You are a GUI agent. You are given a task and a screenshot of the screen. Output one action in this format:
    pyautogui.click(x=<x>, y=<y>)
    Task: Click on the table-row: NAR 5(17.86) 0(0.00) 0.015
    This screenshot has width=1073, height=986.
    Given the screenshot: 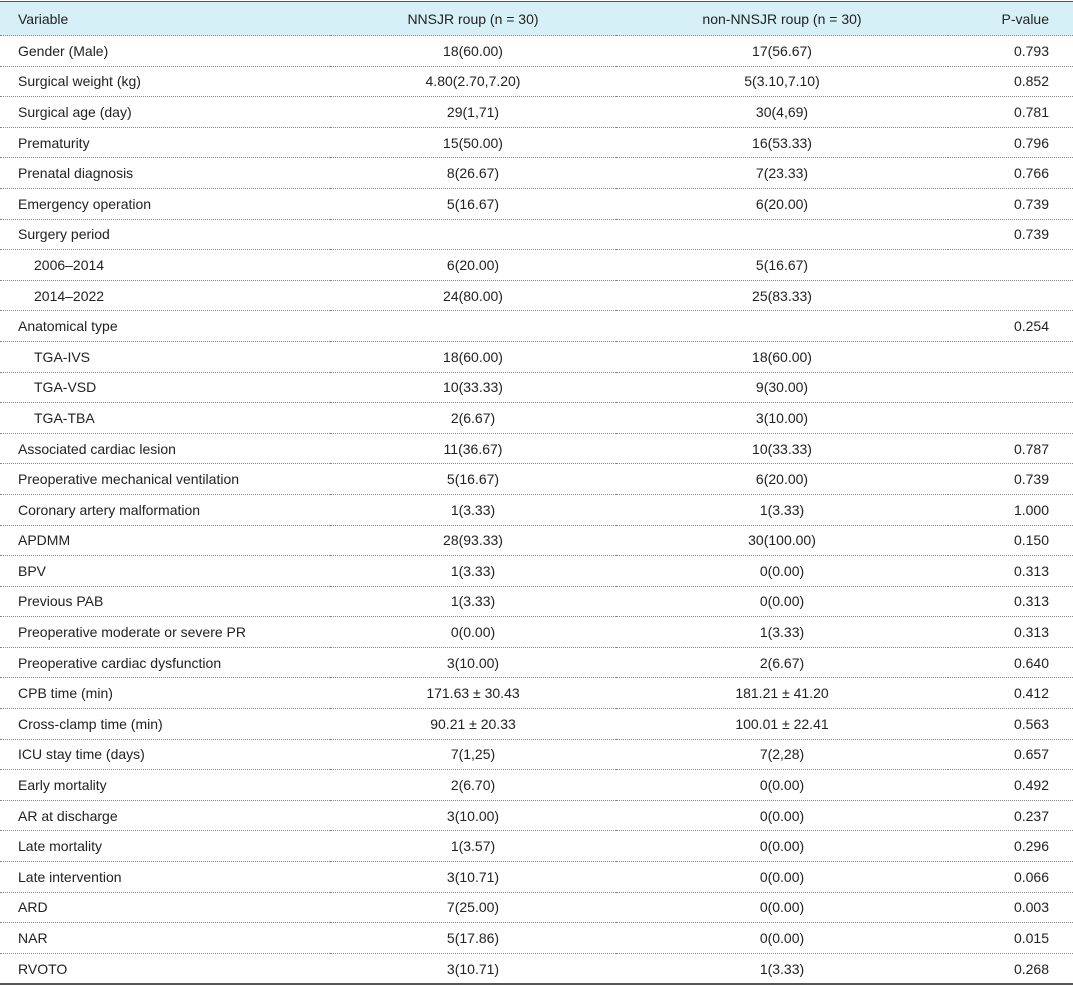 What is the action you would take?
    pyautogui.click(x=536, y=938)
    